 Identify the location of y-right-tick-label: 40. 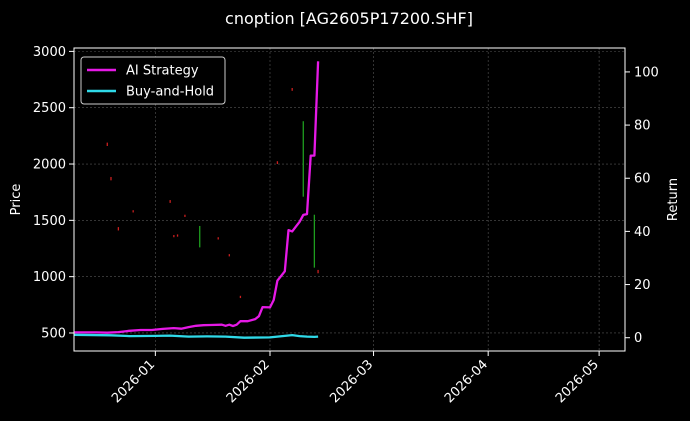
(642, 232).